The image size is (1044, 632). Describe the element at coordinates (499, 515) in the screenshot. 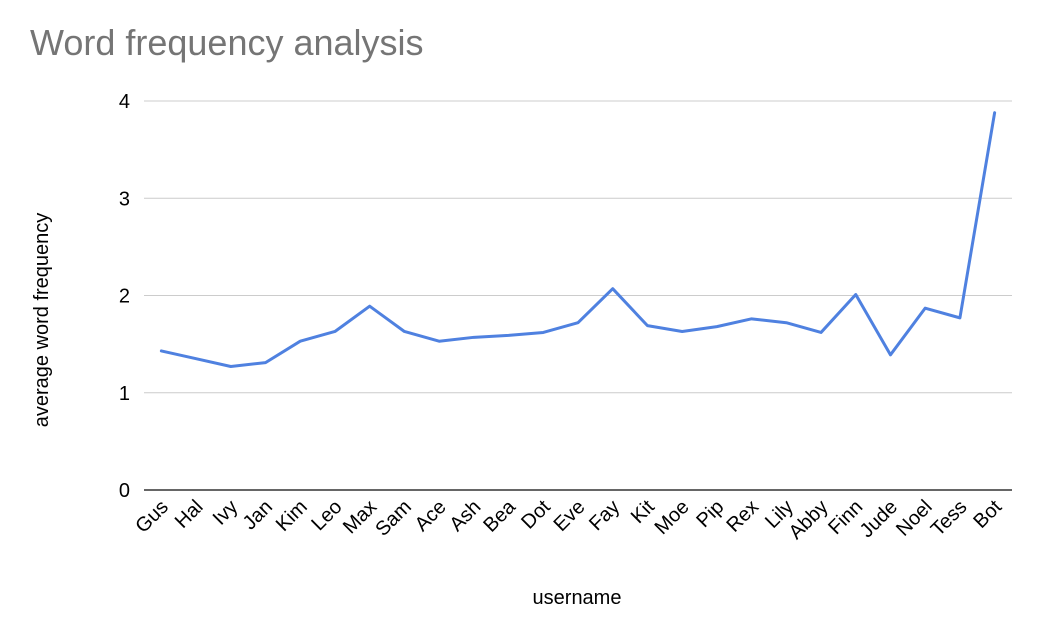

I see `x-tick-label: Bea` at that location.